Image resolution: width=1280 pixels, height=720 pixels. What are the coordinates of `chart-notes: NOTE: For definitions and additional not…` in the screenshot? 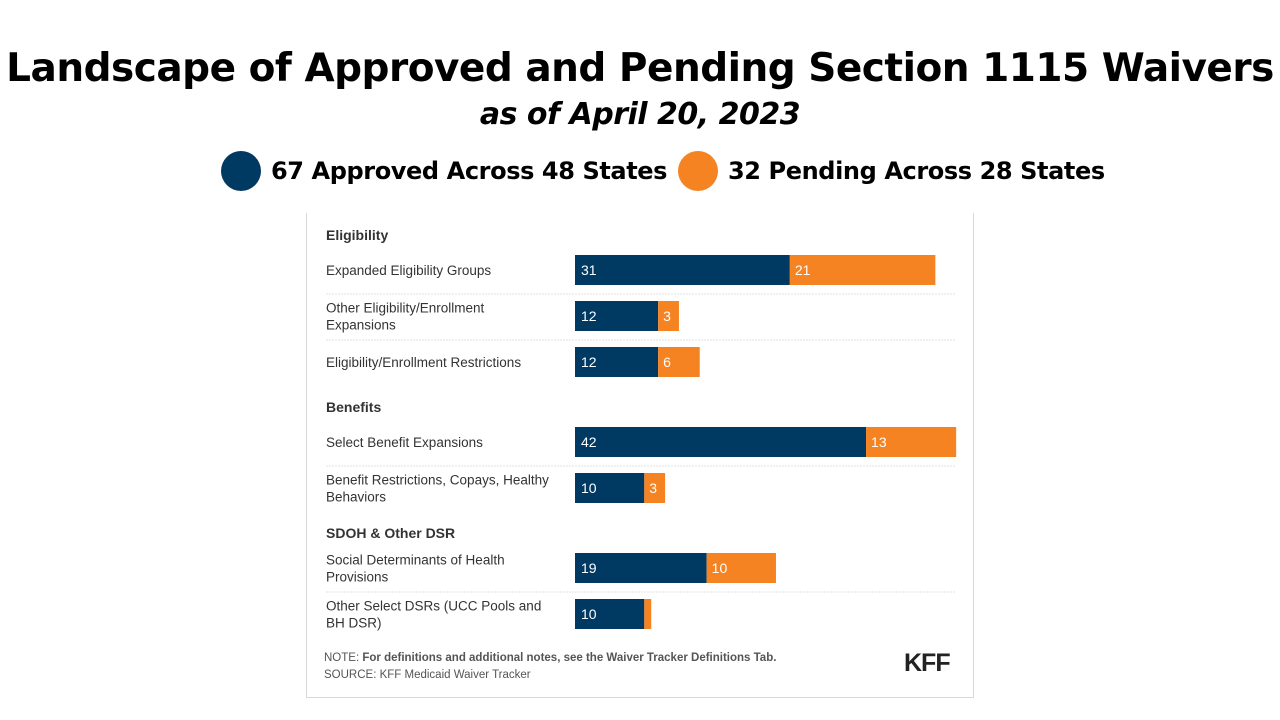 It's located at (550, 667).